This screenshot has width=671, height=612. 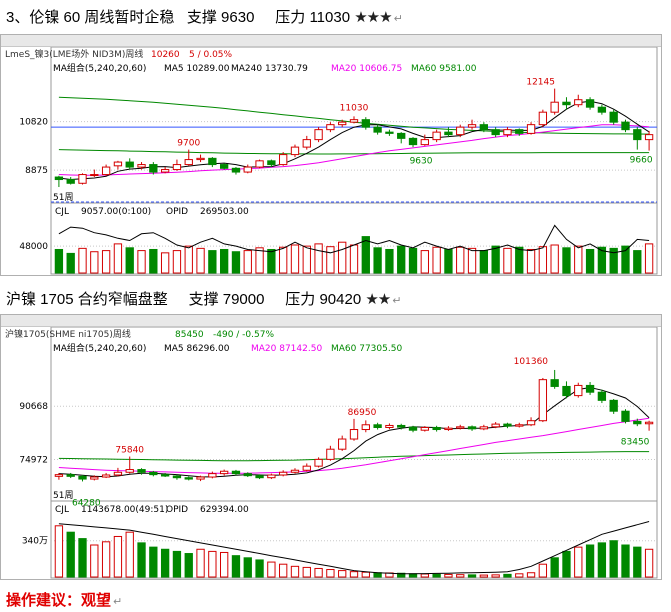 What do you see at coordinates (269, 69) in the screenshot?
I see `legend-ma240: MA240 13730.79` at bounding box center [269, 69].